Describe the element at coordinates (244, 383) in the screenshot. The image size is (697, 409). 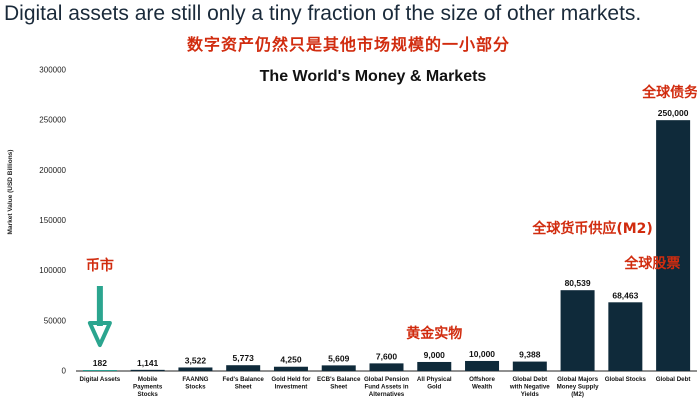
I see `x-tick-label: Fed's Balance Sheet` at that location.